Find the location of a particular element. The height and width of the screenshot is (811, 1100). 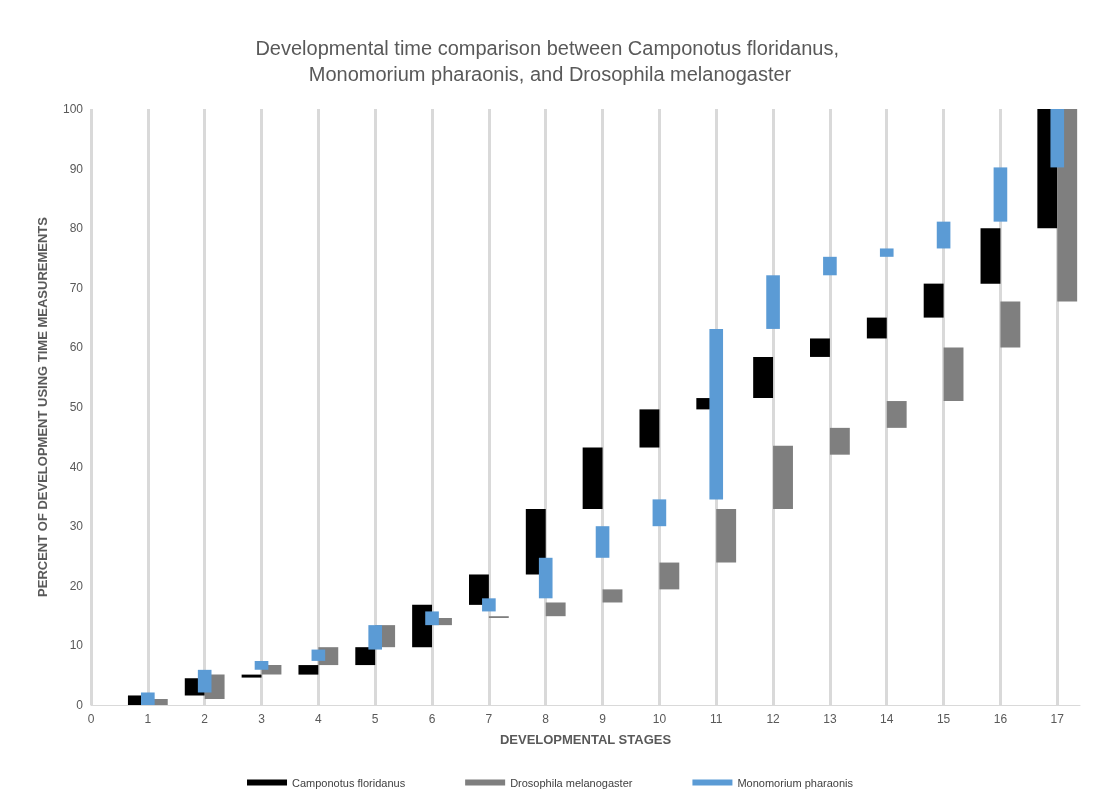

y-tick-label: 0 is located at coordinates (80, 705).